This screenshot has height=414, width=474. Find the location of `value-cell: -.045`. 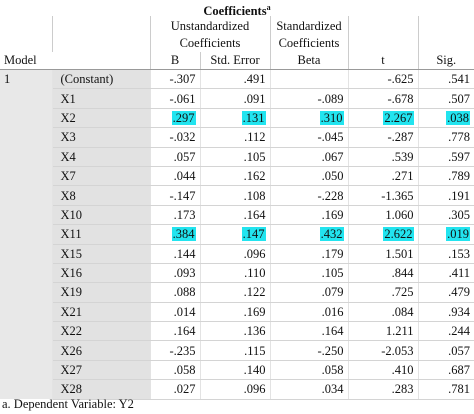

value-cell: -.045 is located at coordinates (309, 137).